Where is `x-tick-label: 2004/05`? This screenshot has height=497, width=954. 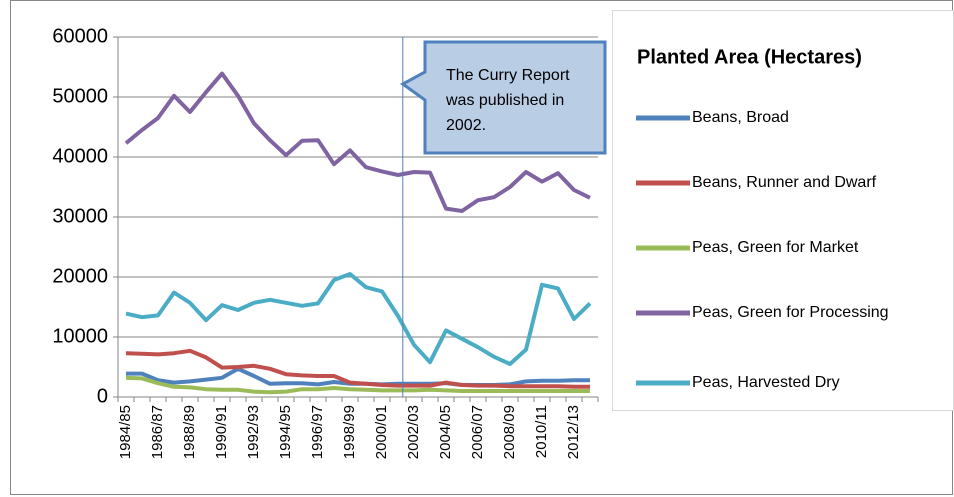
x-tick-label: 2004/05 is located at coordinates (445, 432).